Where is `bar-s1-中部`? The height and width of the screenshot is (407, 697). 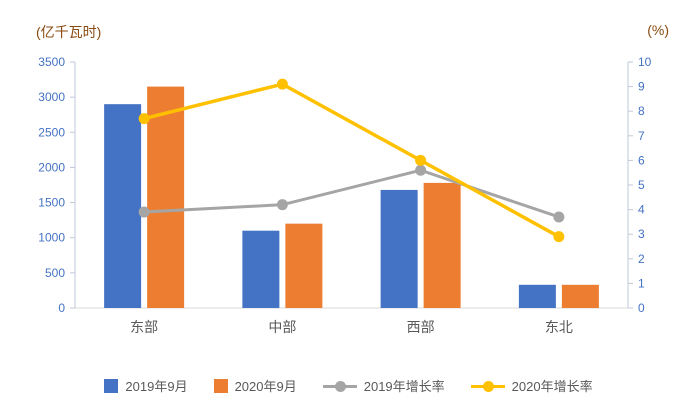
bar-s1-中部 is located at coordinates (304, 265).